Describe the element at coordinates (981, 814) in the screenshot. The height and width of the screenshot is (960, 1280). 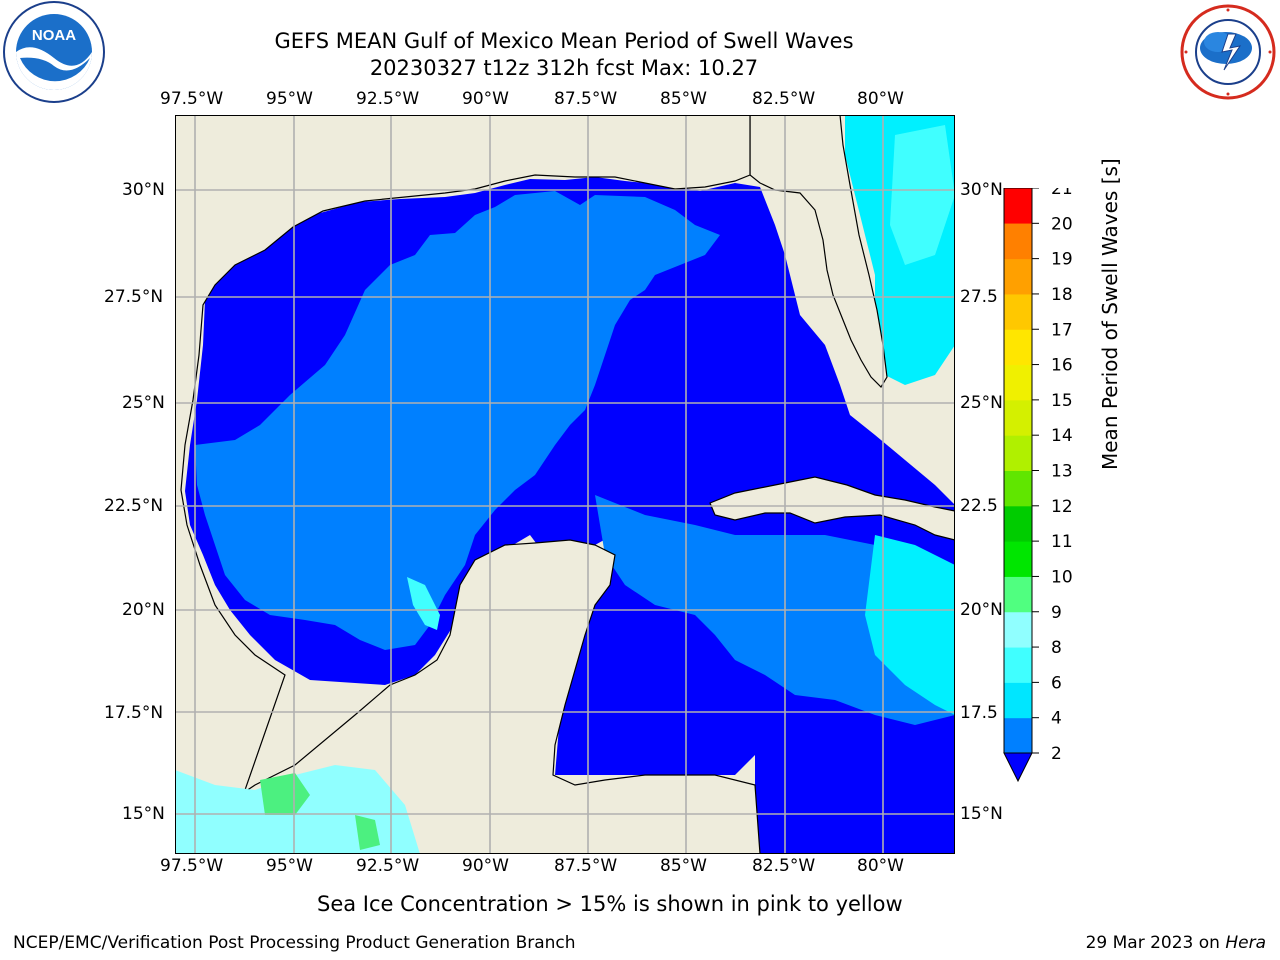
I see `lat-label-right: 15°N` at that location.